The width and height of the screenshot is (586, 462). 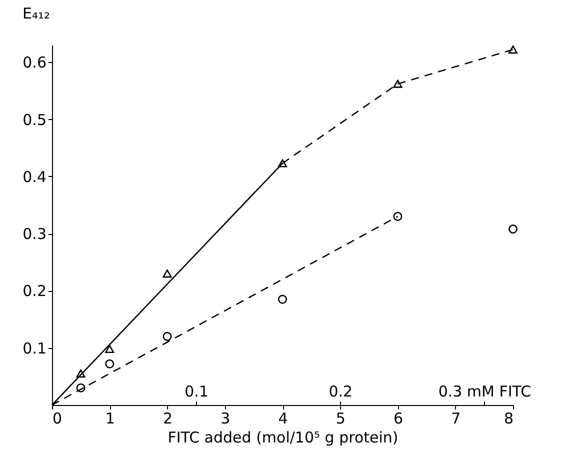 I want to click on y-tick-label: 0.5, so click(x=34, y=119).